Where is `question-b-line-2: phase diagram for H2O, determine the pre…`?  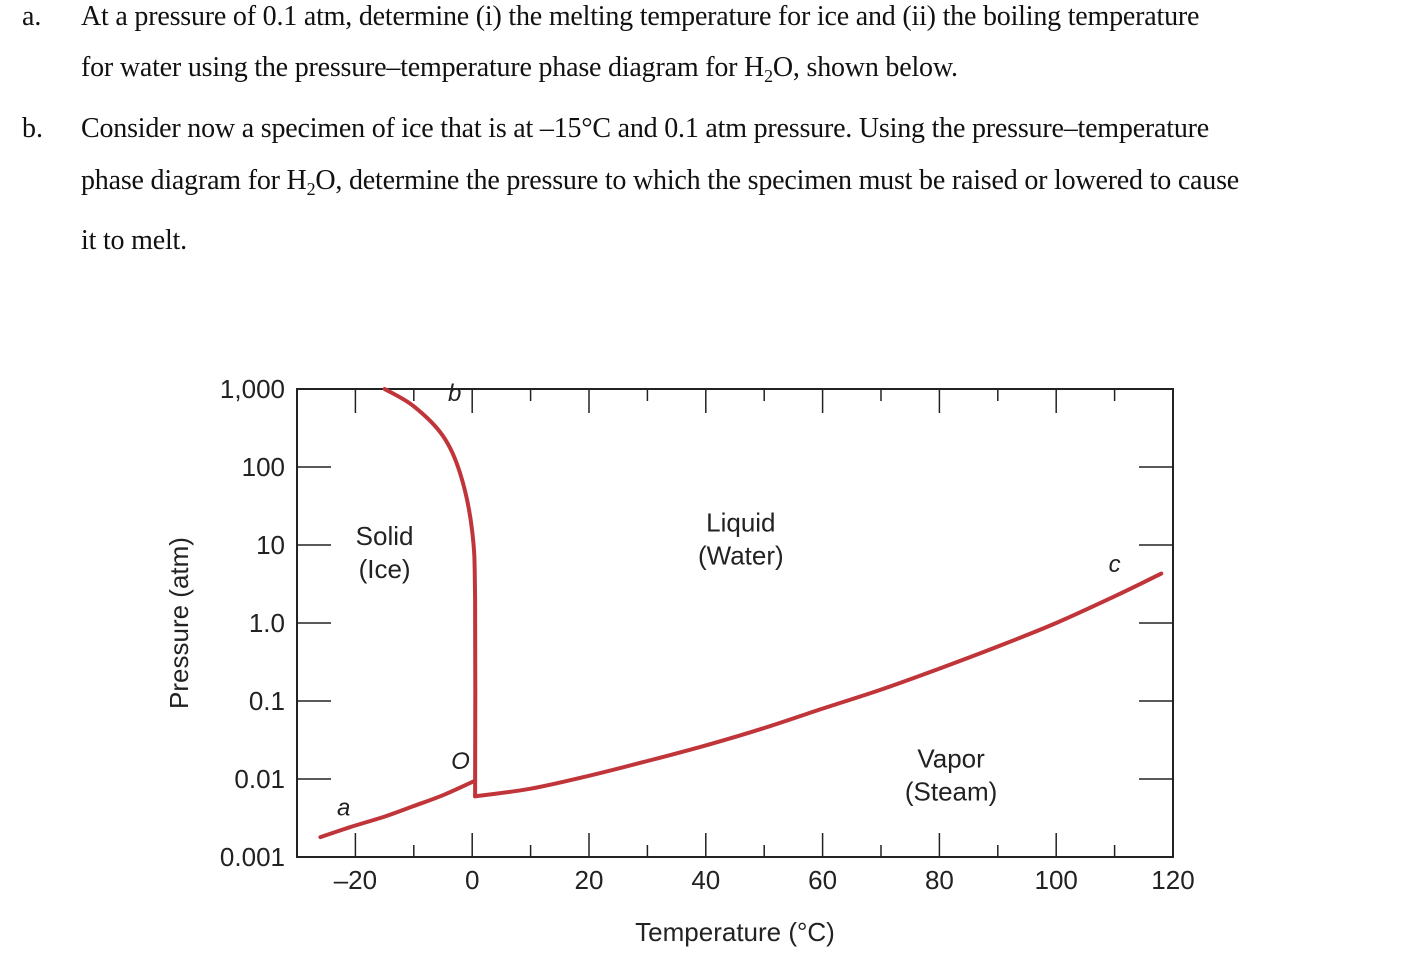
question-b-line-2: phase diagram for H2O, determine the pre… is located at coordinates (660, 182).